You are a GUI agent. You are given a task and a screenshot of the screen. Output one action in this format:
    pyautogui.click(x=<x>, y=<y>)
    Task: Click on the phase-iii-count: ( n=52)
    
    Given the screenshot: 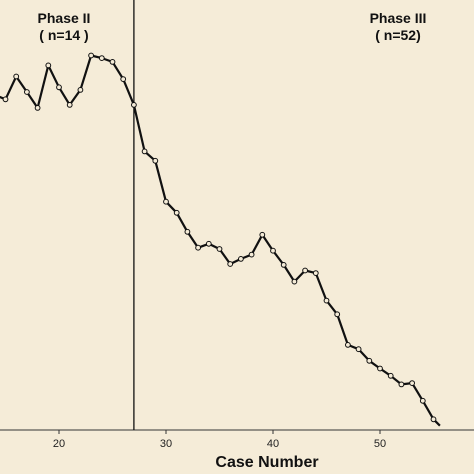 What is the action you would take?
    pyautogui.click(x=398, y=35)
    